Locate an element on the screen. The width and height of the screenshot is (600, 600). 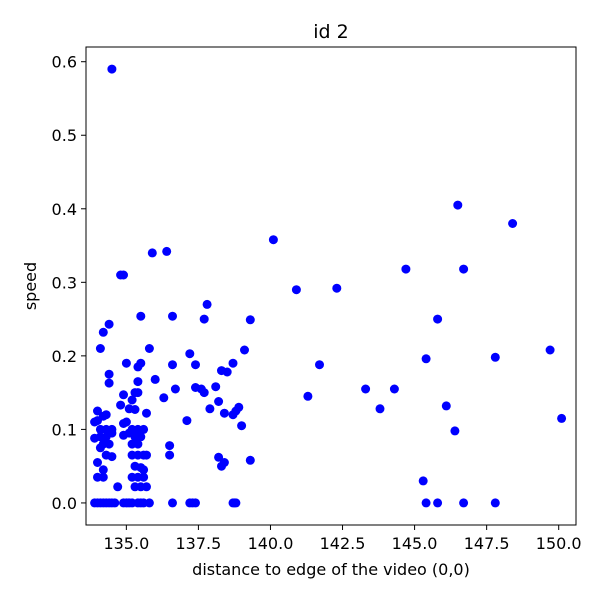
y-tick-label: 0.6 is located at coordinates (64, 62).